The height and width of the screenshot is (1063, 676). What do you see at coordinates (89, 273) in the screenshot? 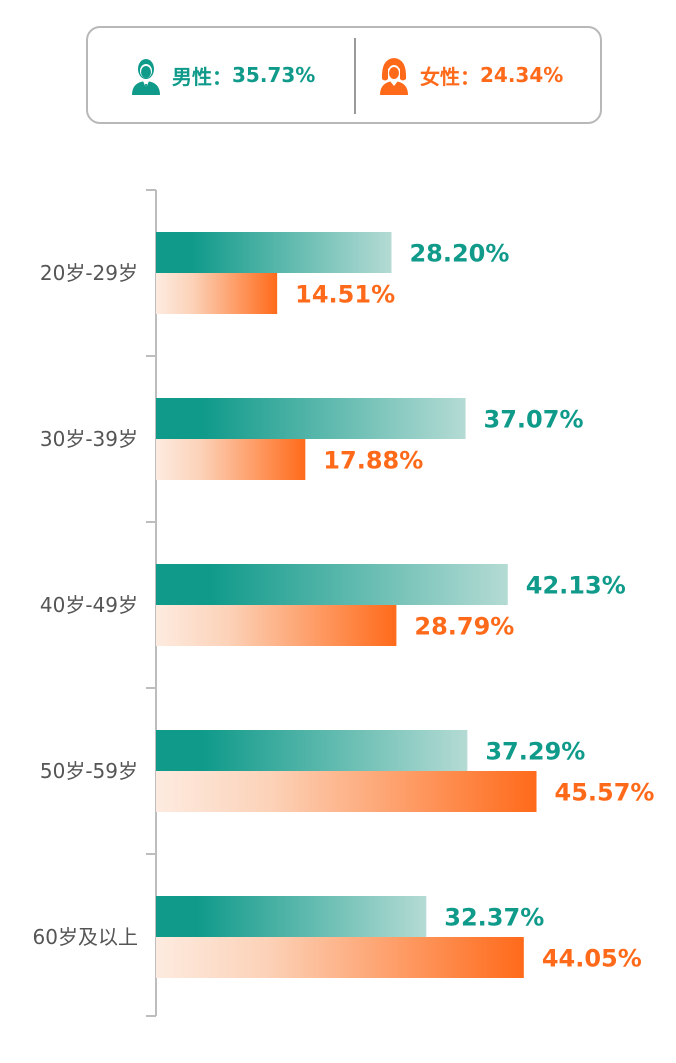
I see `category-tick-label: 20岁-29岁` at bounding box center [89, 273].